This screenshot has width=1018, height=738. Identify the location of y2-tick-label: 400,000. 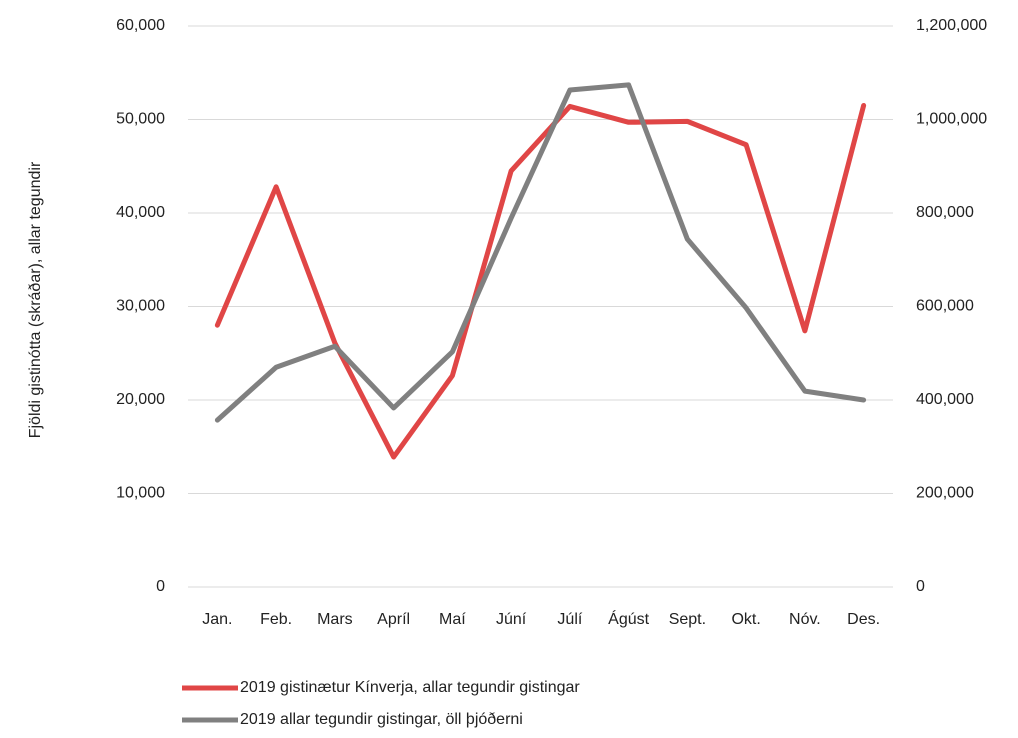
(945, 399).